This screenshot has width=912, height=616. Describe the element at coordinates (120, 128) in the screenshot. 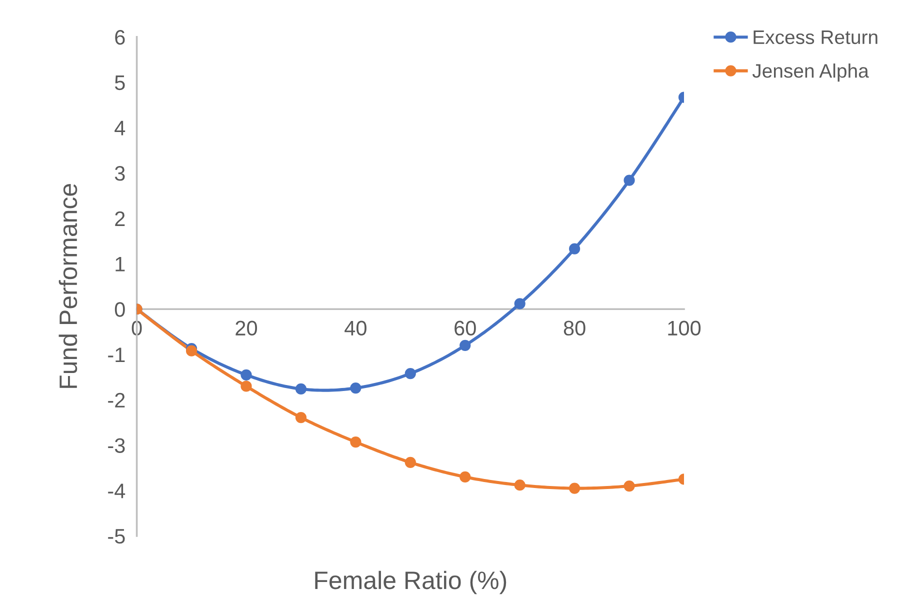

I see `y-tick-label: 4` at that location.